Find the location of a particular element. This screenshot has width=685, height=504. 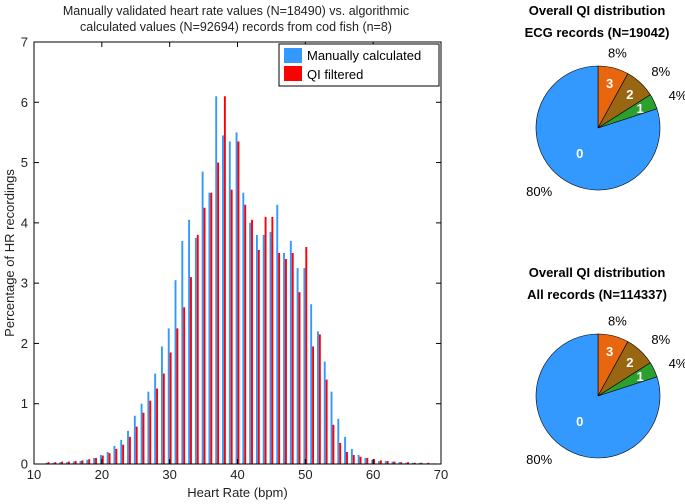

legend-box is located at coordinates (359, 65).